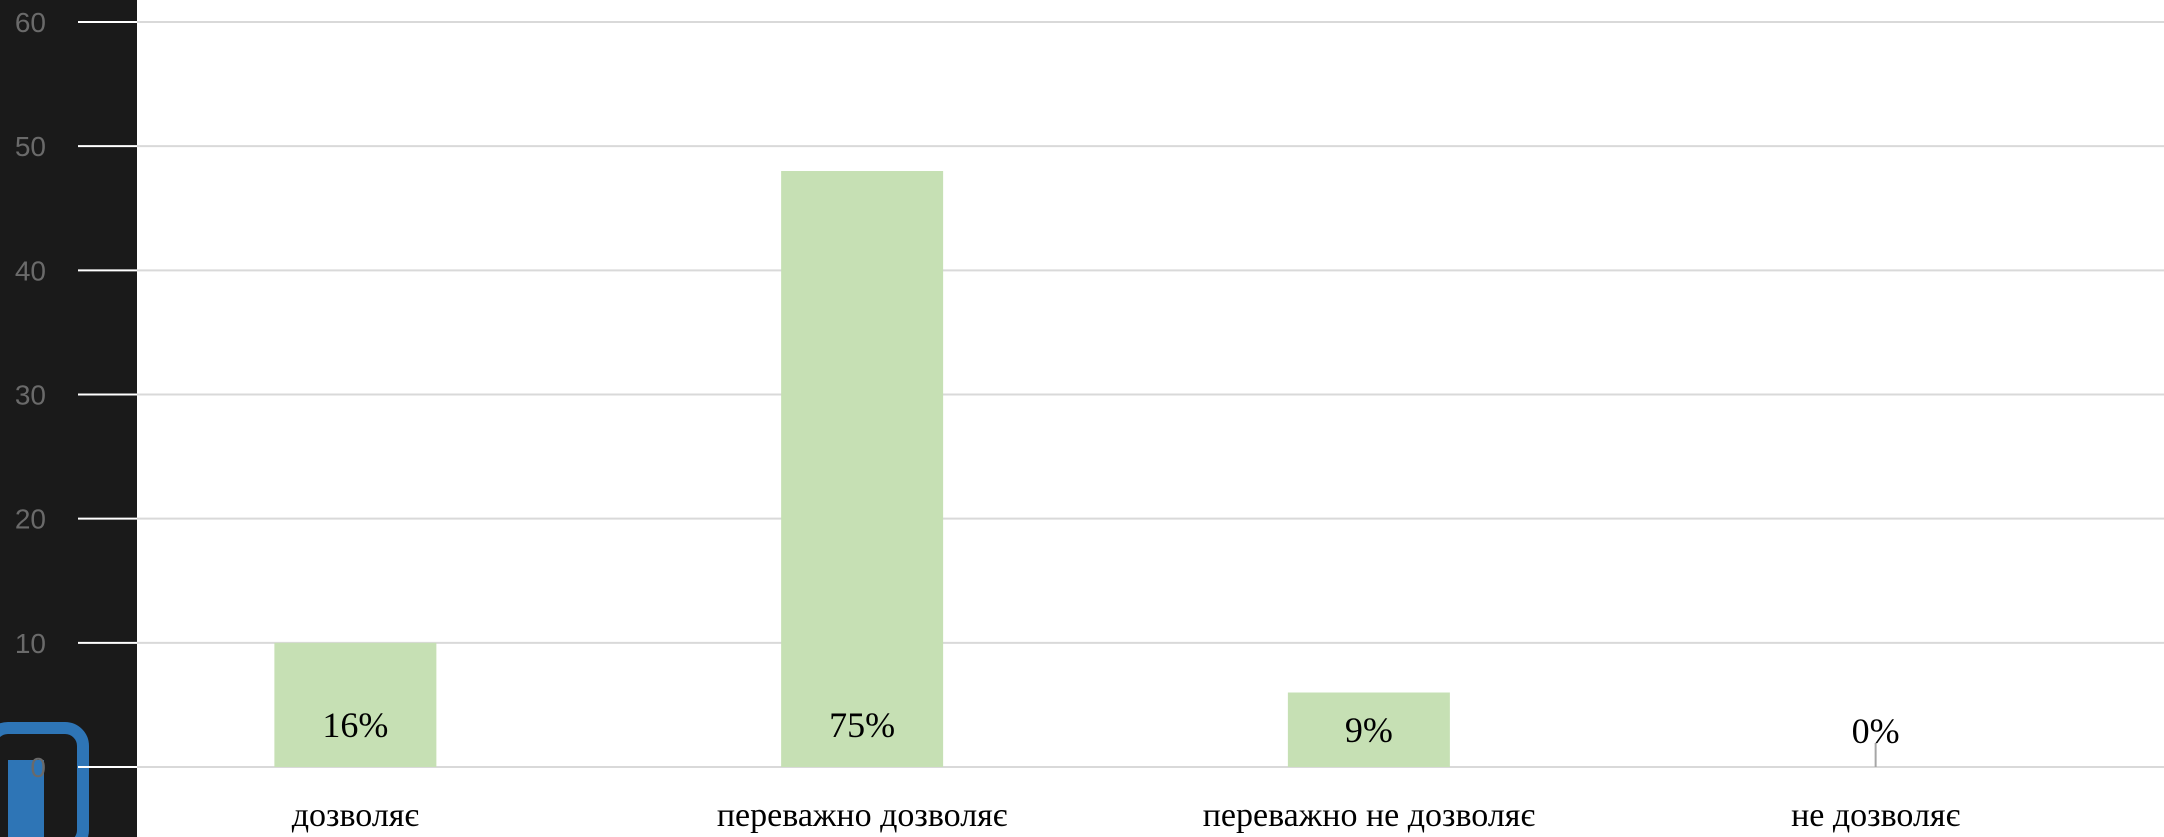 The height and width of the screenshot is (837, 2164). I want to click on x-category-label: дозволяє, so click(356, 815).